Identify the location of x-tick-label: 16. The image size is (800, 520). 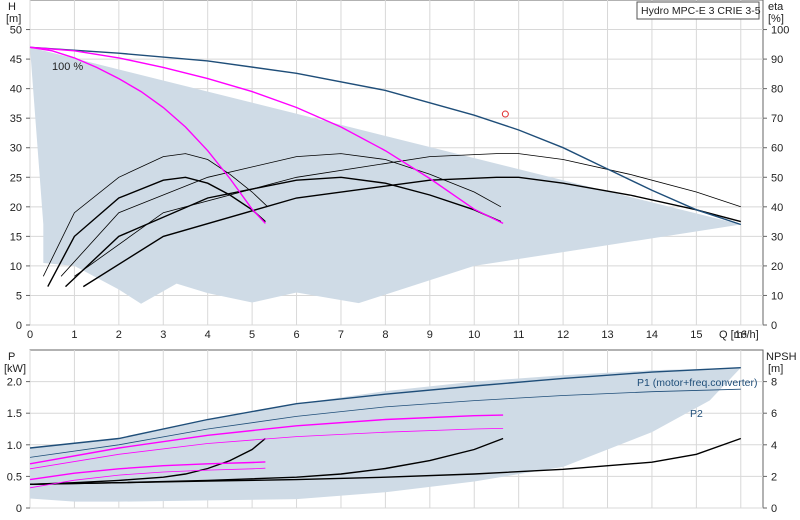
(741, 335).